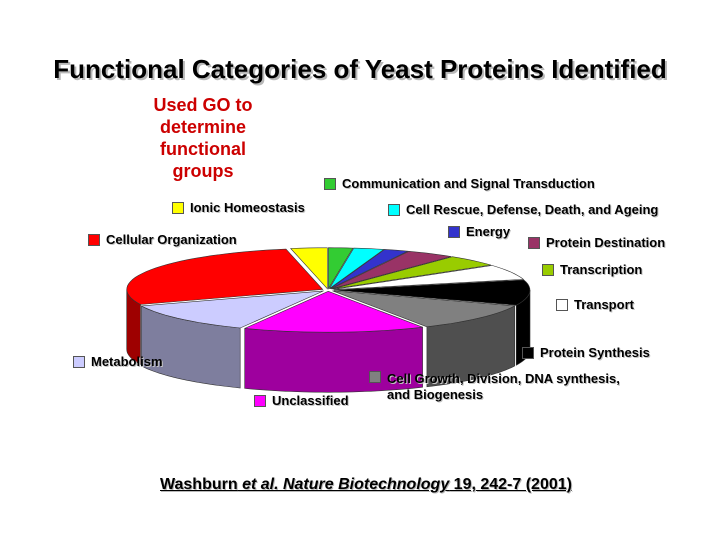  I want to click on pie-slice-cell-growth-division-dna-synthesis-and-biogenesis, so click(424, 309).